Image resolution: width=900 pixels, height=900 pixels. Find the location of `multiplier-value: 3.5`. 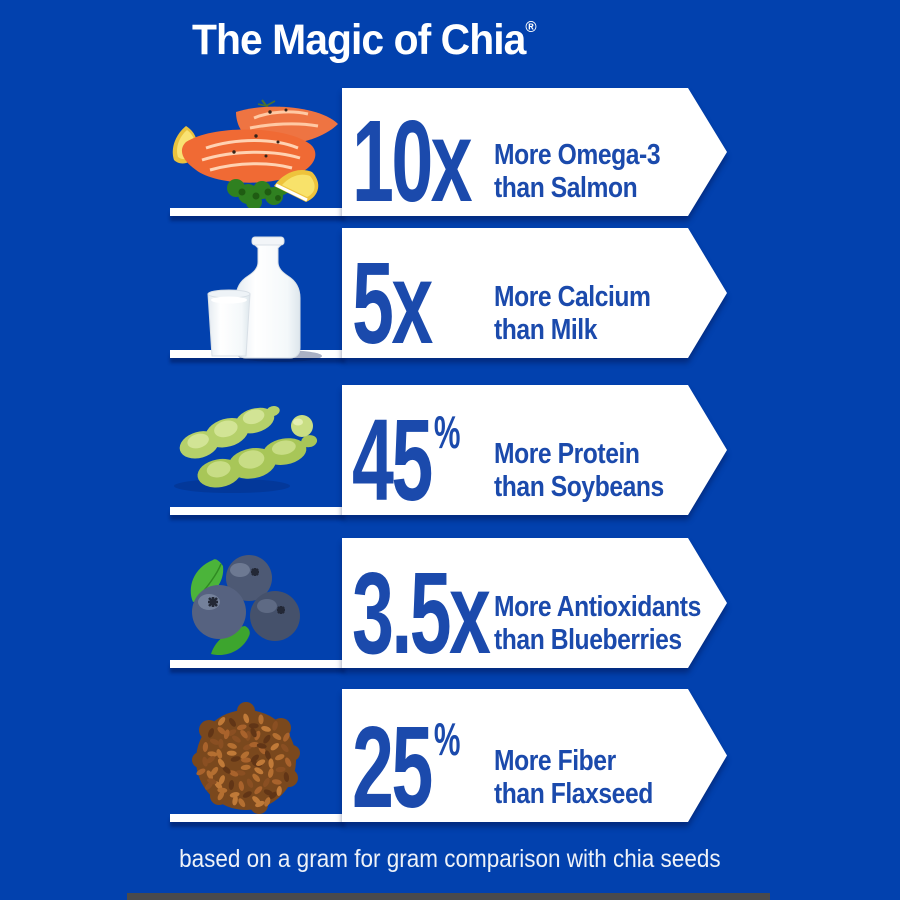

multiplier-value: 3.5 is located at coordinates (402, 613).